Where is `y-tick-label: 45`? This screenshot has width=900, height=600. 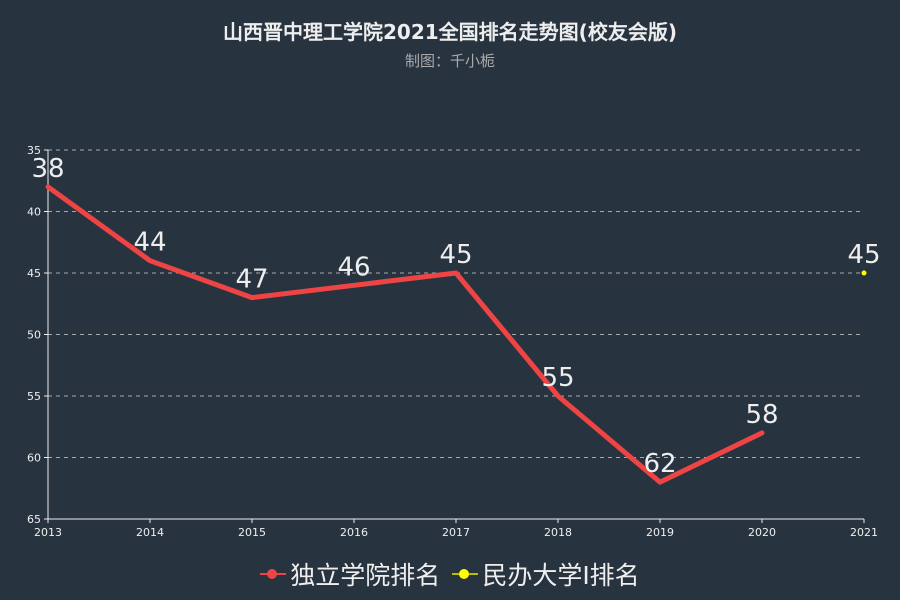 y-tick-label: 45 is located at coordinates (34, 273).